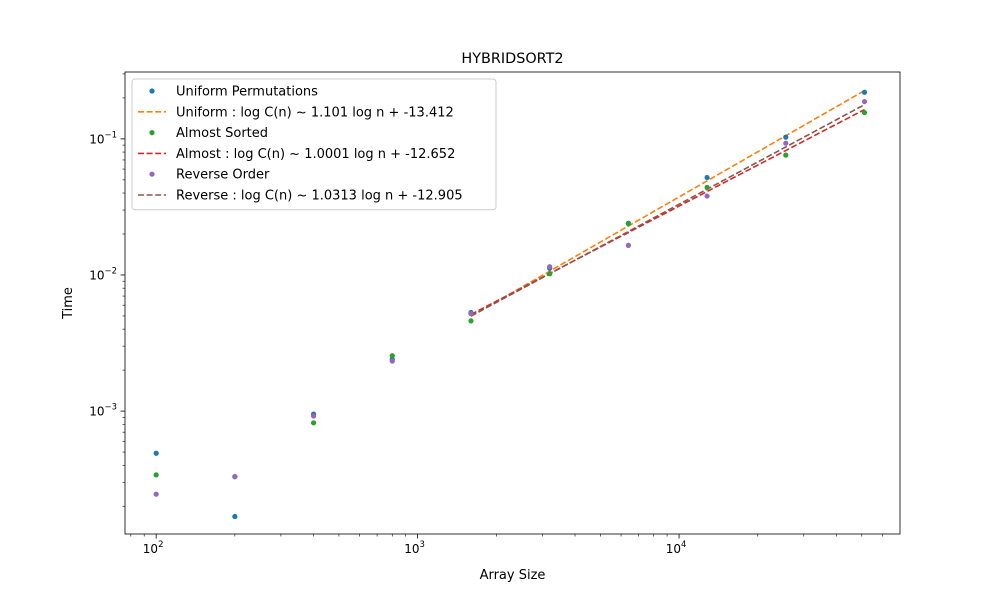 Image resolution: width=1000 pixels, height=600 pixels. I want to click on y-tick-label-base-0: 10, so click(96, 412).